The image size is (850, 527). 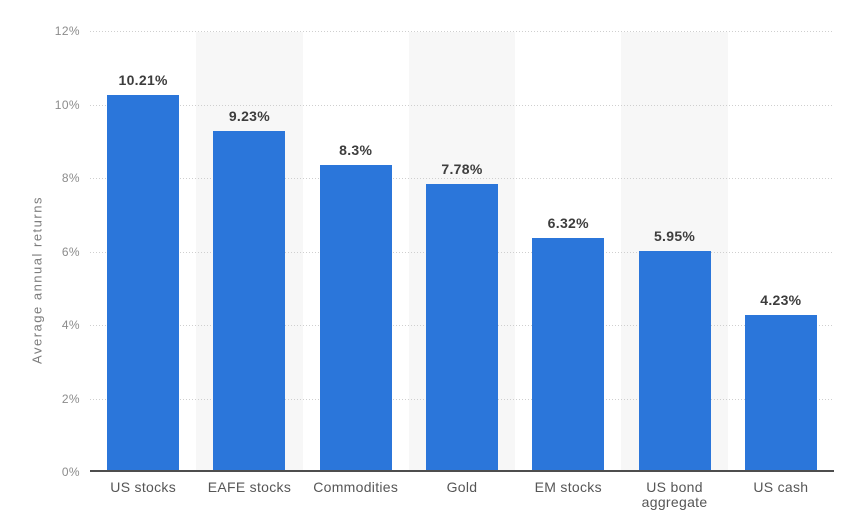 What do you see at coordinates (70, 472) in the screenshot?
I see `y-tick-label: 0%` at bounding box center [70, 472].